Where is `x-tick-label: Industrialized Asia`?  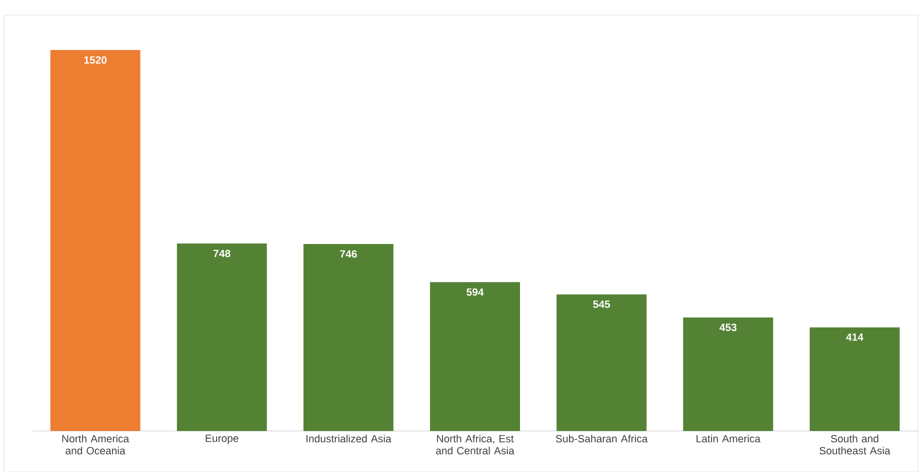 x-tick-label: Industrialized Asia is located at coordinates (349, 438).